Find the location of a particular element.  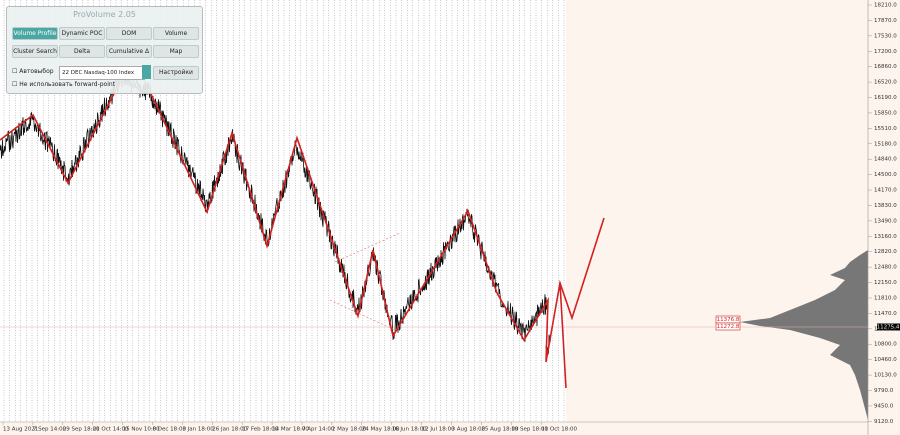

price-label: 10460.0 is located at coordinates (885, 360).